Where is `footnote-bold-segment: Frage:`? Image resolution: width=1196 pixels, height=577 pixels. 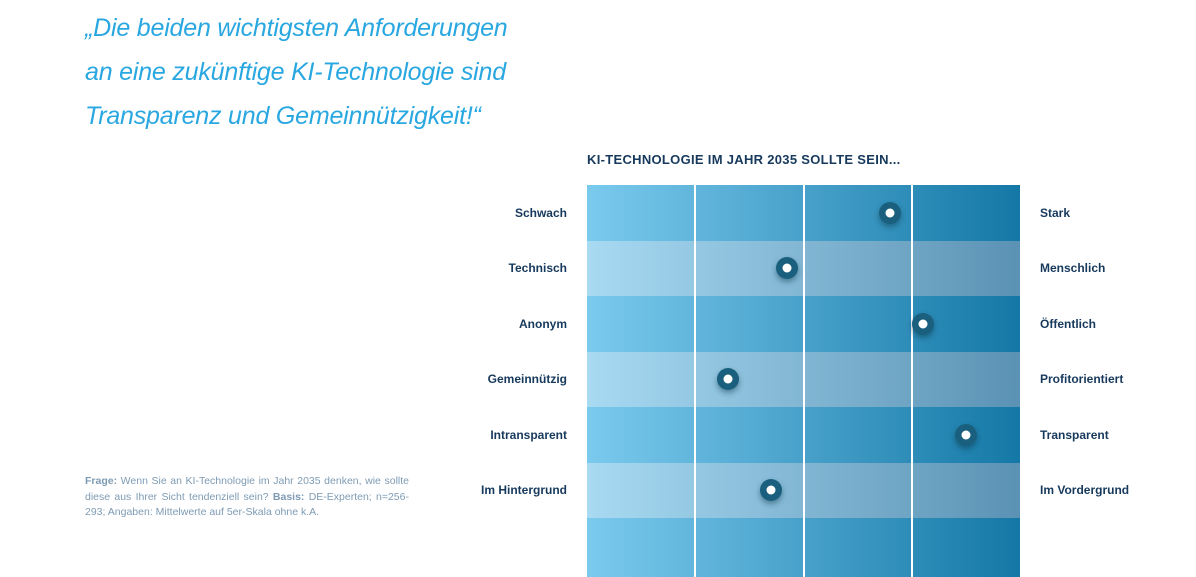 footnote-bold-segment: Frage: is located at coordinates (101, 481).